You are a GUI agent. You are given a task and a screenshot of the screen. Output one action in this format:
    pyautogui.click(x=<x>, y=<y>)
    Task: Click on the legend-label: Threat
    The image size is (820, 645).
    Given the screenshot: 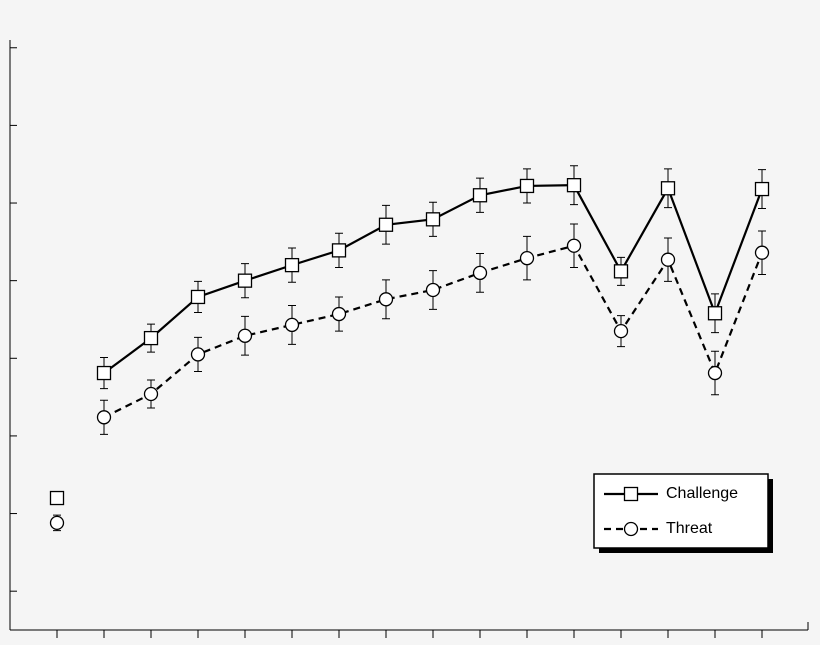 What is the action you would take?
    pyautogui.click(x=689, y=528)
    